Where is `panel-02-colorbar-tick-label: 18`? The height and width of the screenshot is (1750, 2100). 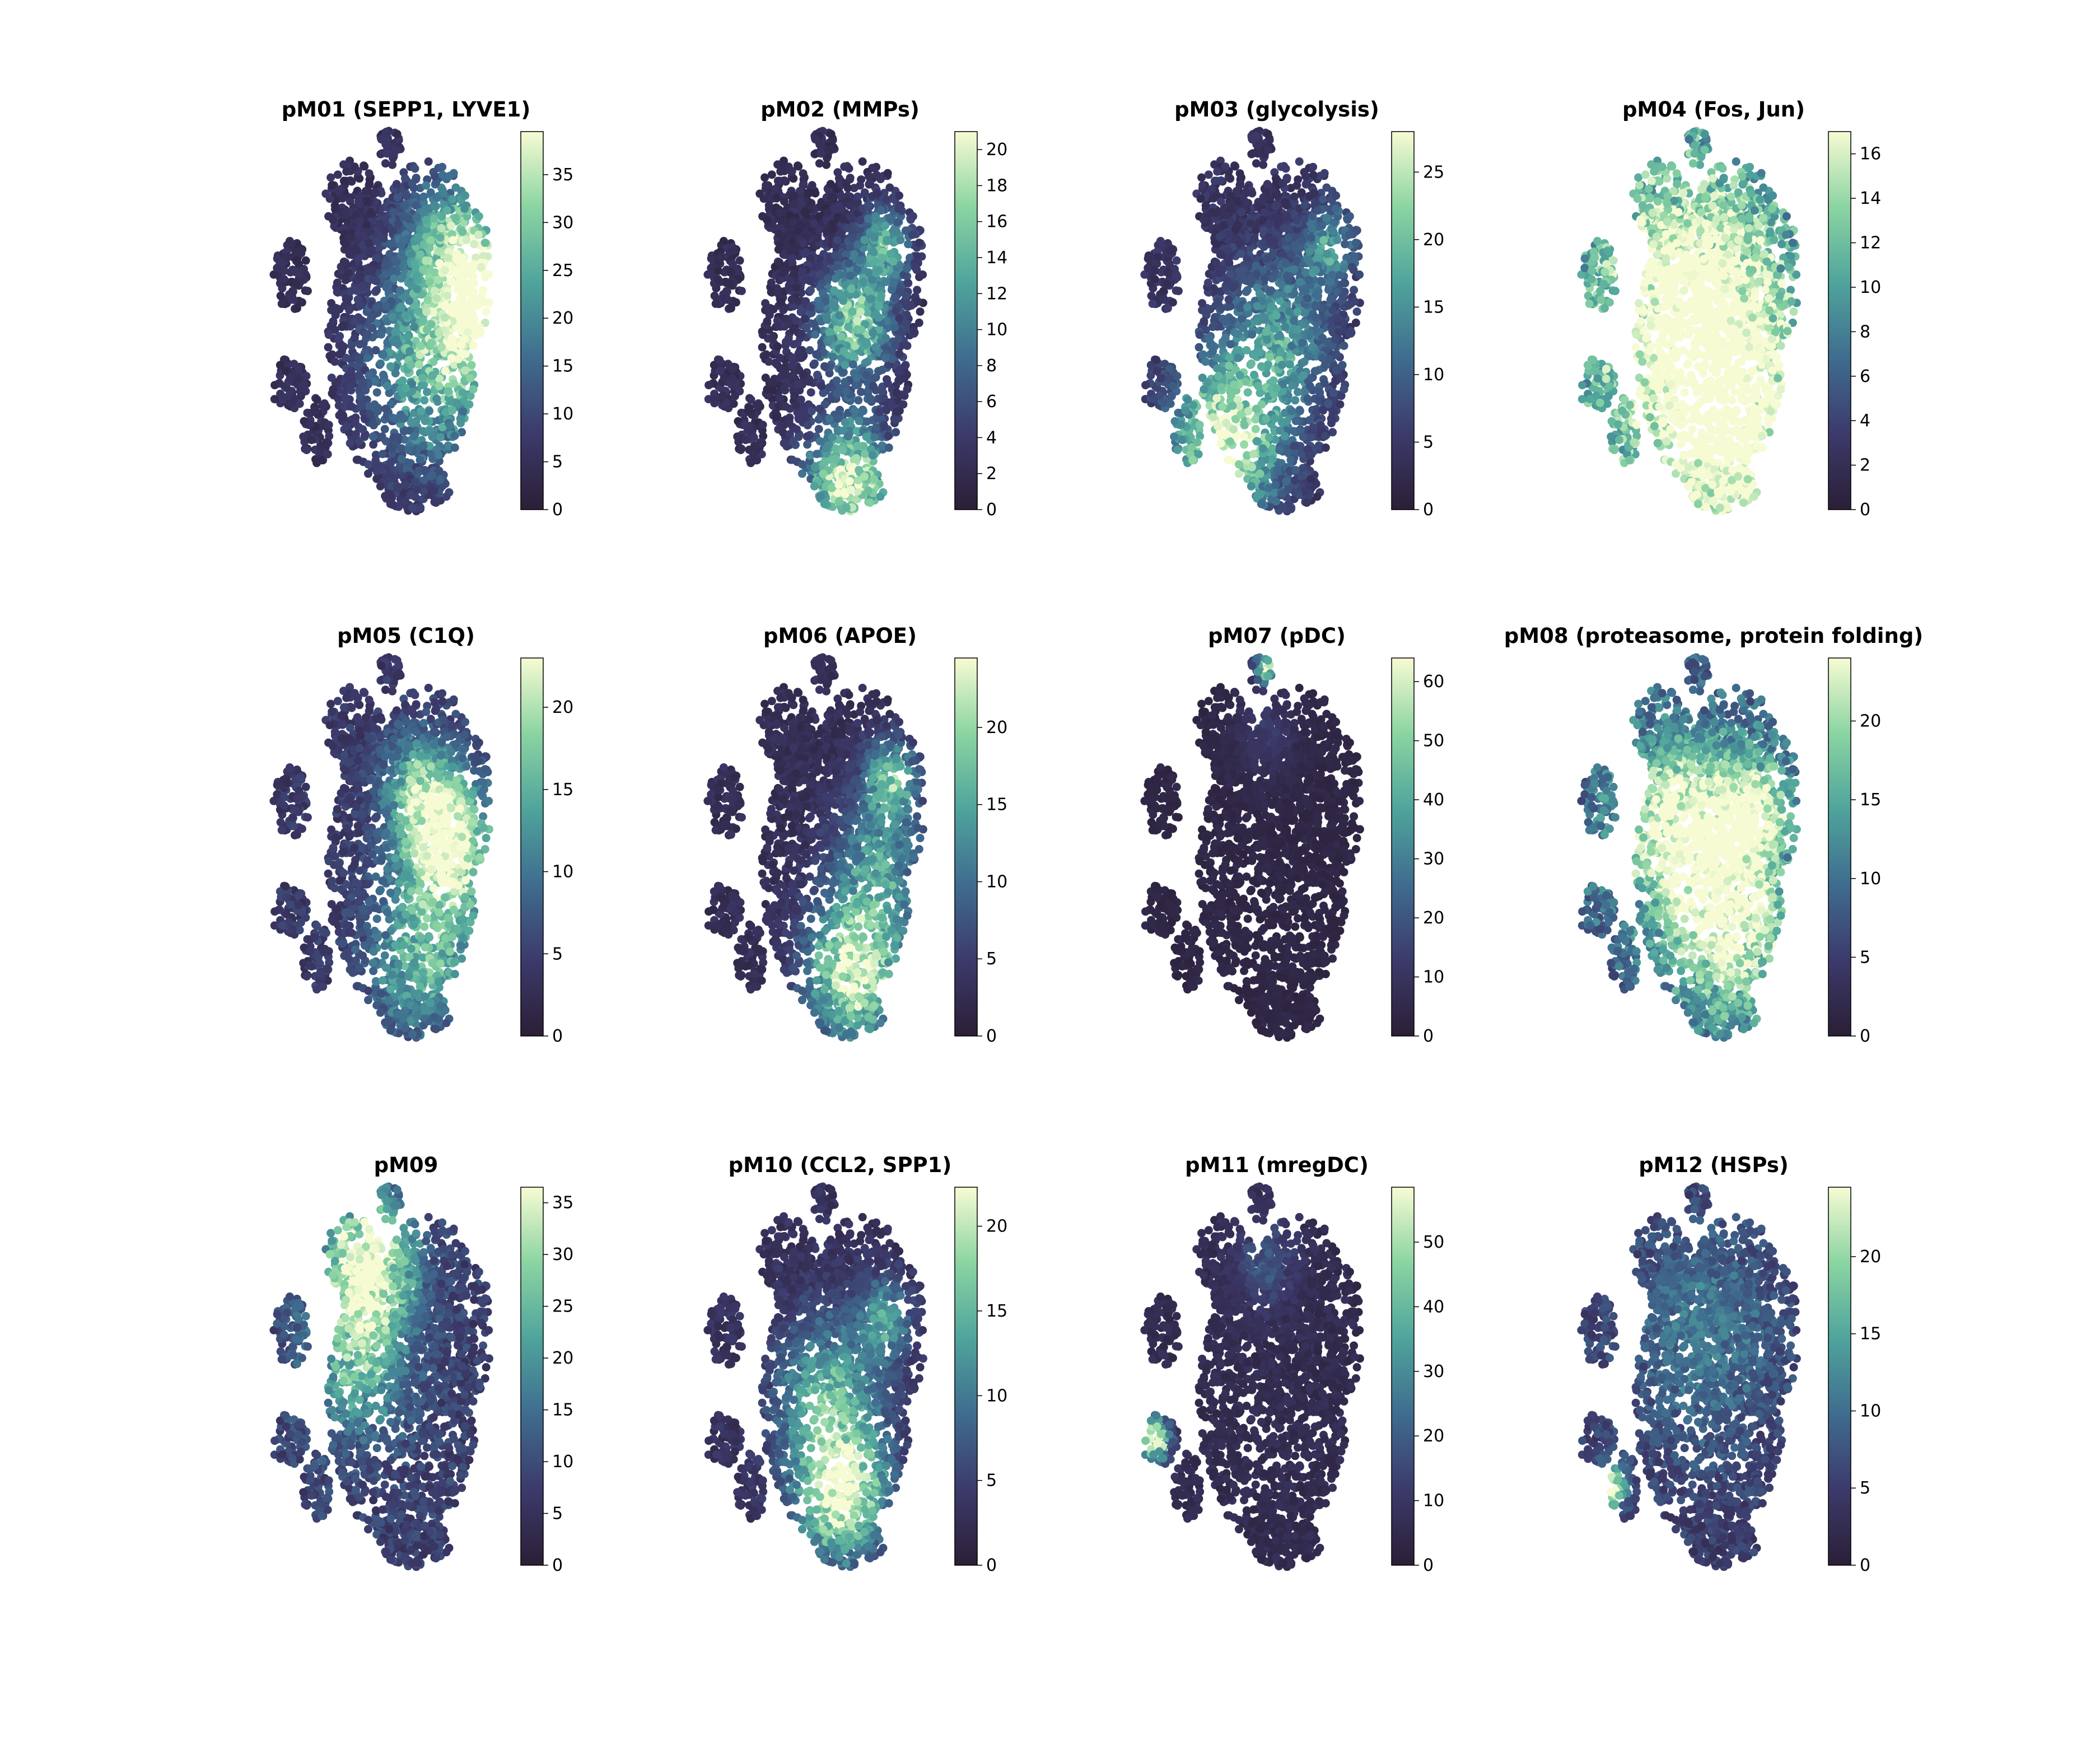 panel-02-colorbar-tick-label: 18 is located at coordinates (997, 186).